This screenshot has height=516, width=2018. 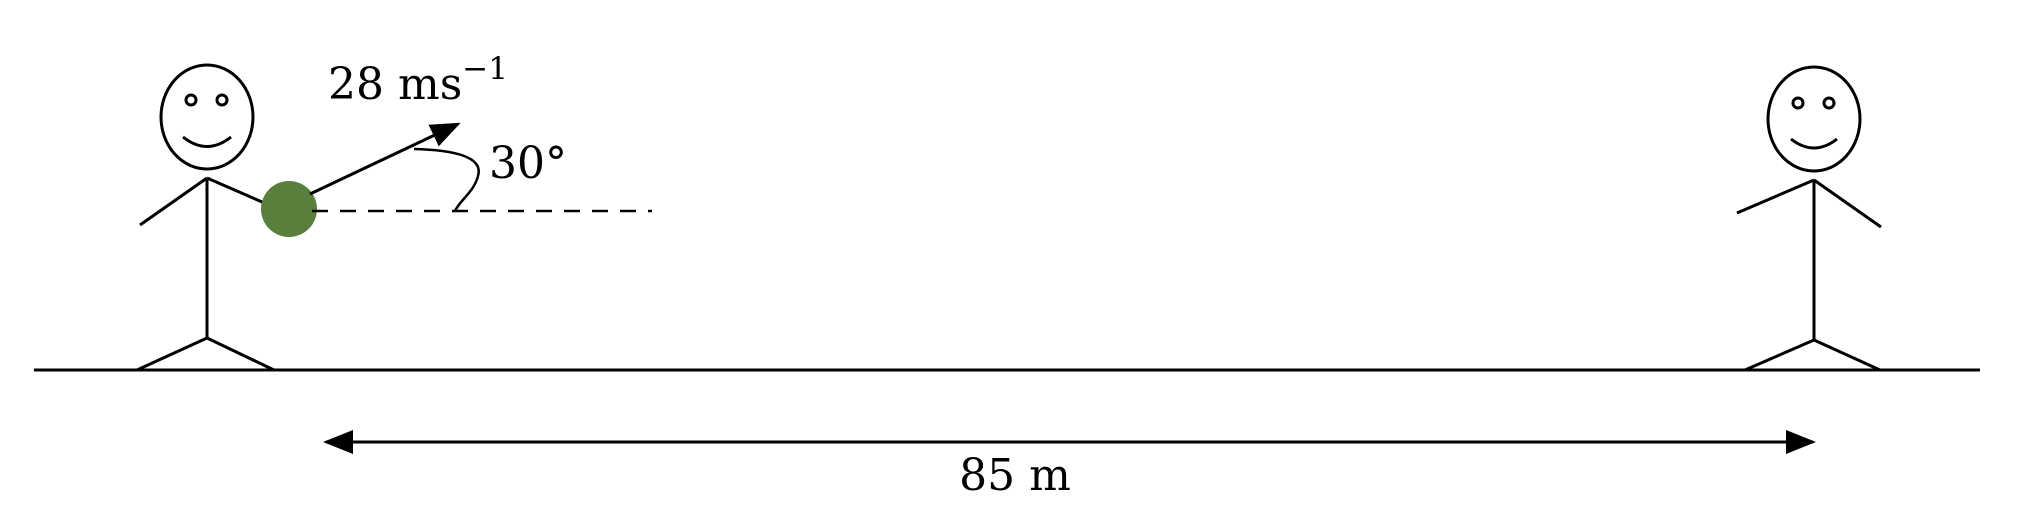 I want to click on thrower-arm-left, so click(x=173, y=201).